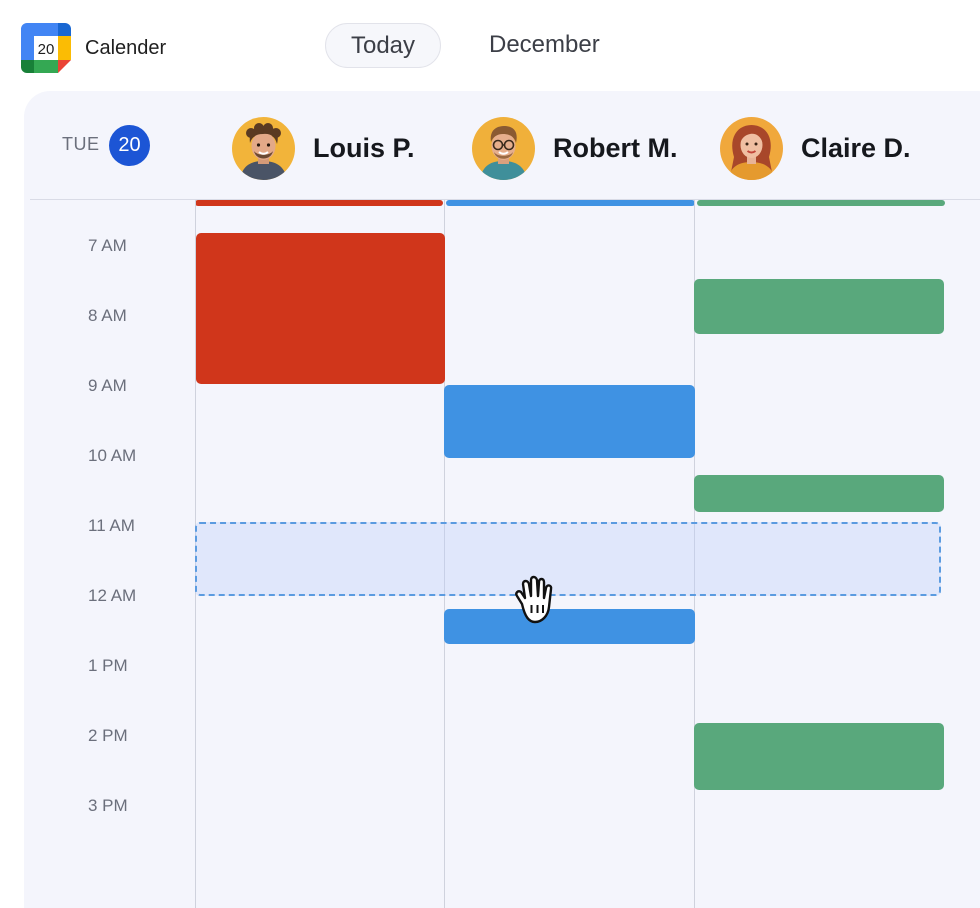 The width and height of the screenshot is (980, 908). I want to click on person-header-claire: Claire D., so click(815, 148).